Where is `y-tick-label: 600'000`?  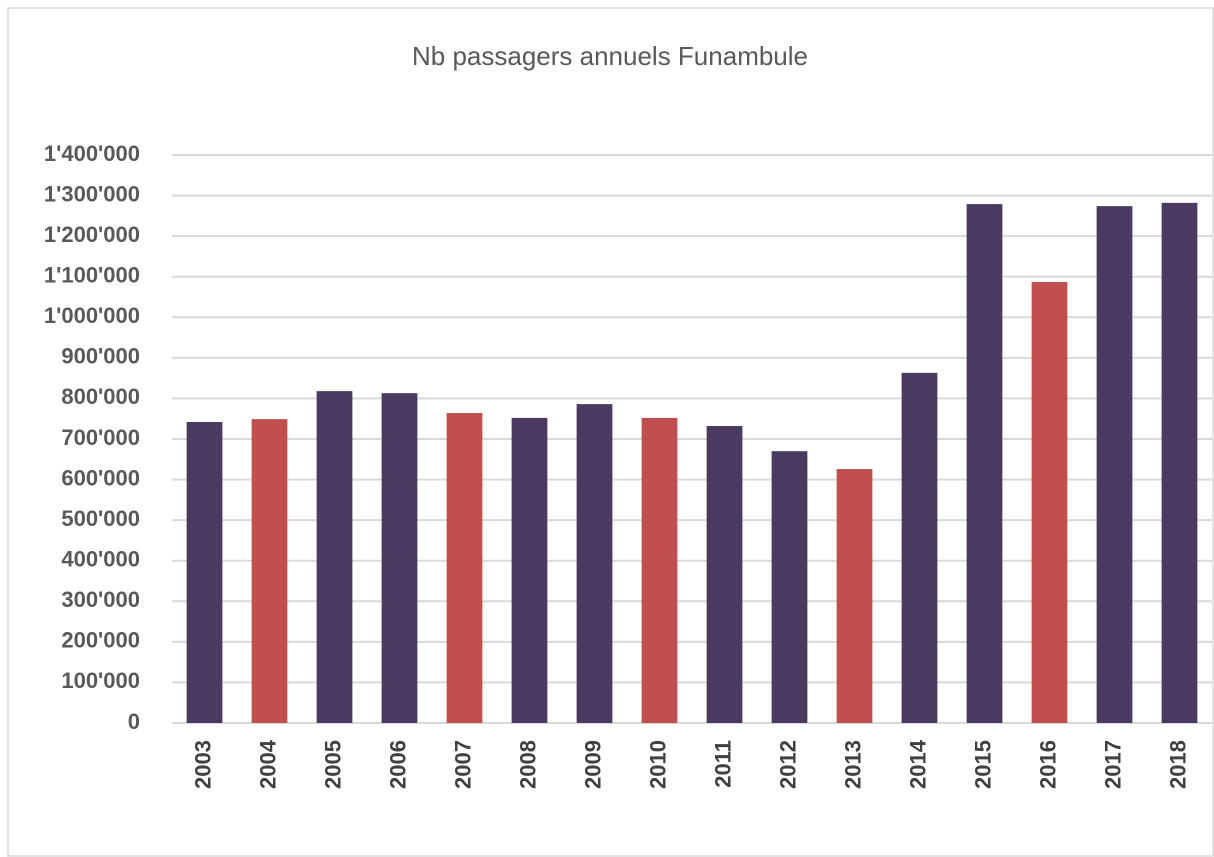
y-tick-label: 600'000 is located at coordinates (100, 477).